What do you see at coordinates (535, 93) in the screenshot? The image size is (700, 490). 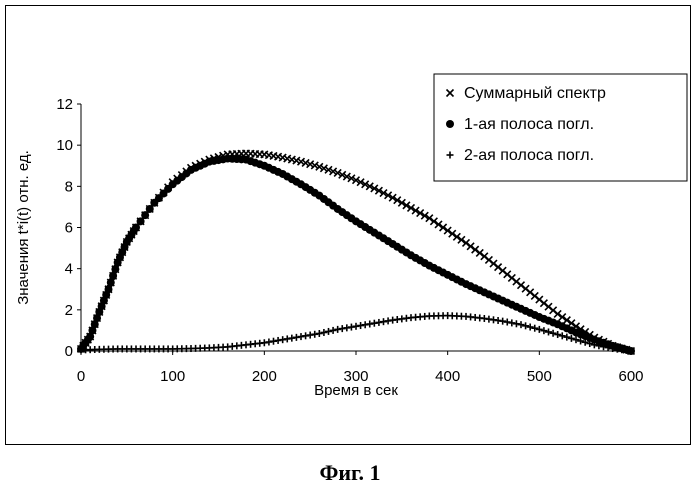 I see `legend-label: Суммарный спектр` at bounding box center [535, 93].